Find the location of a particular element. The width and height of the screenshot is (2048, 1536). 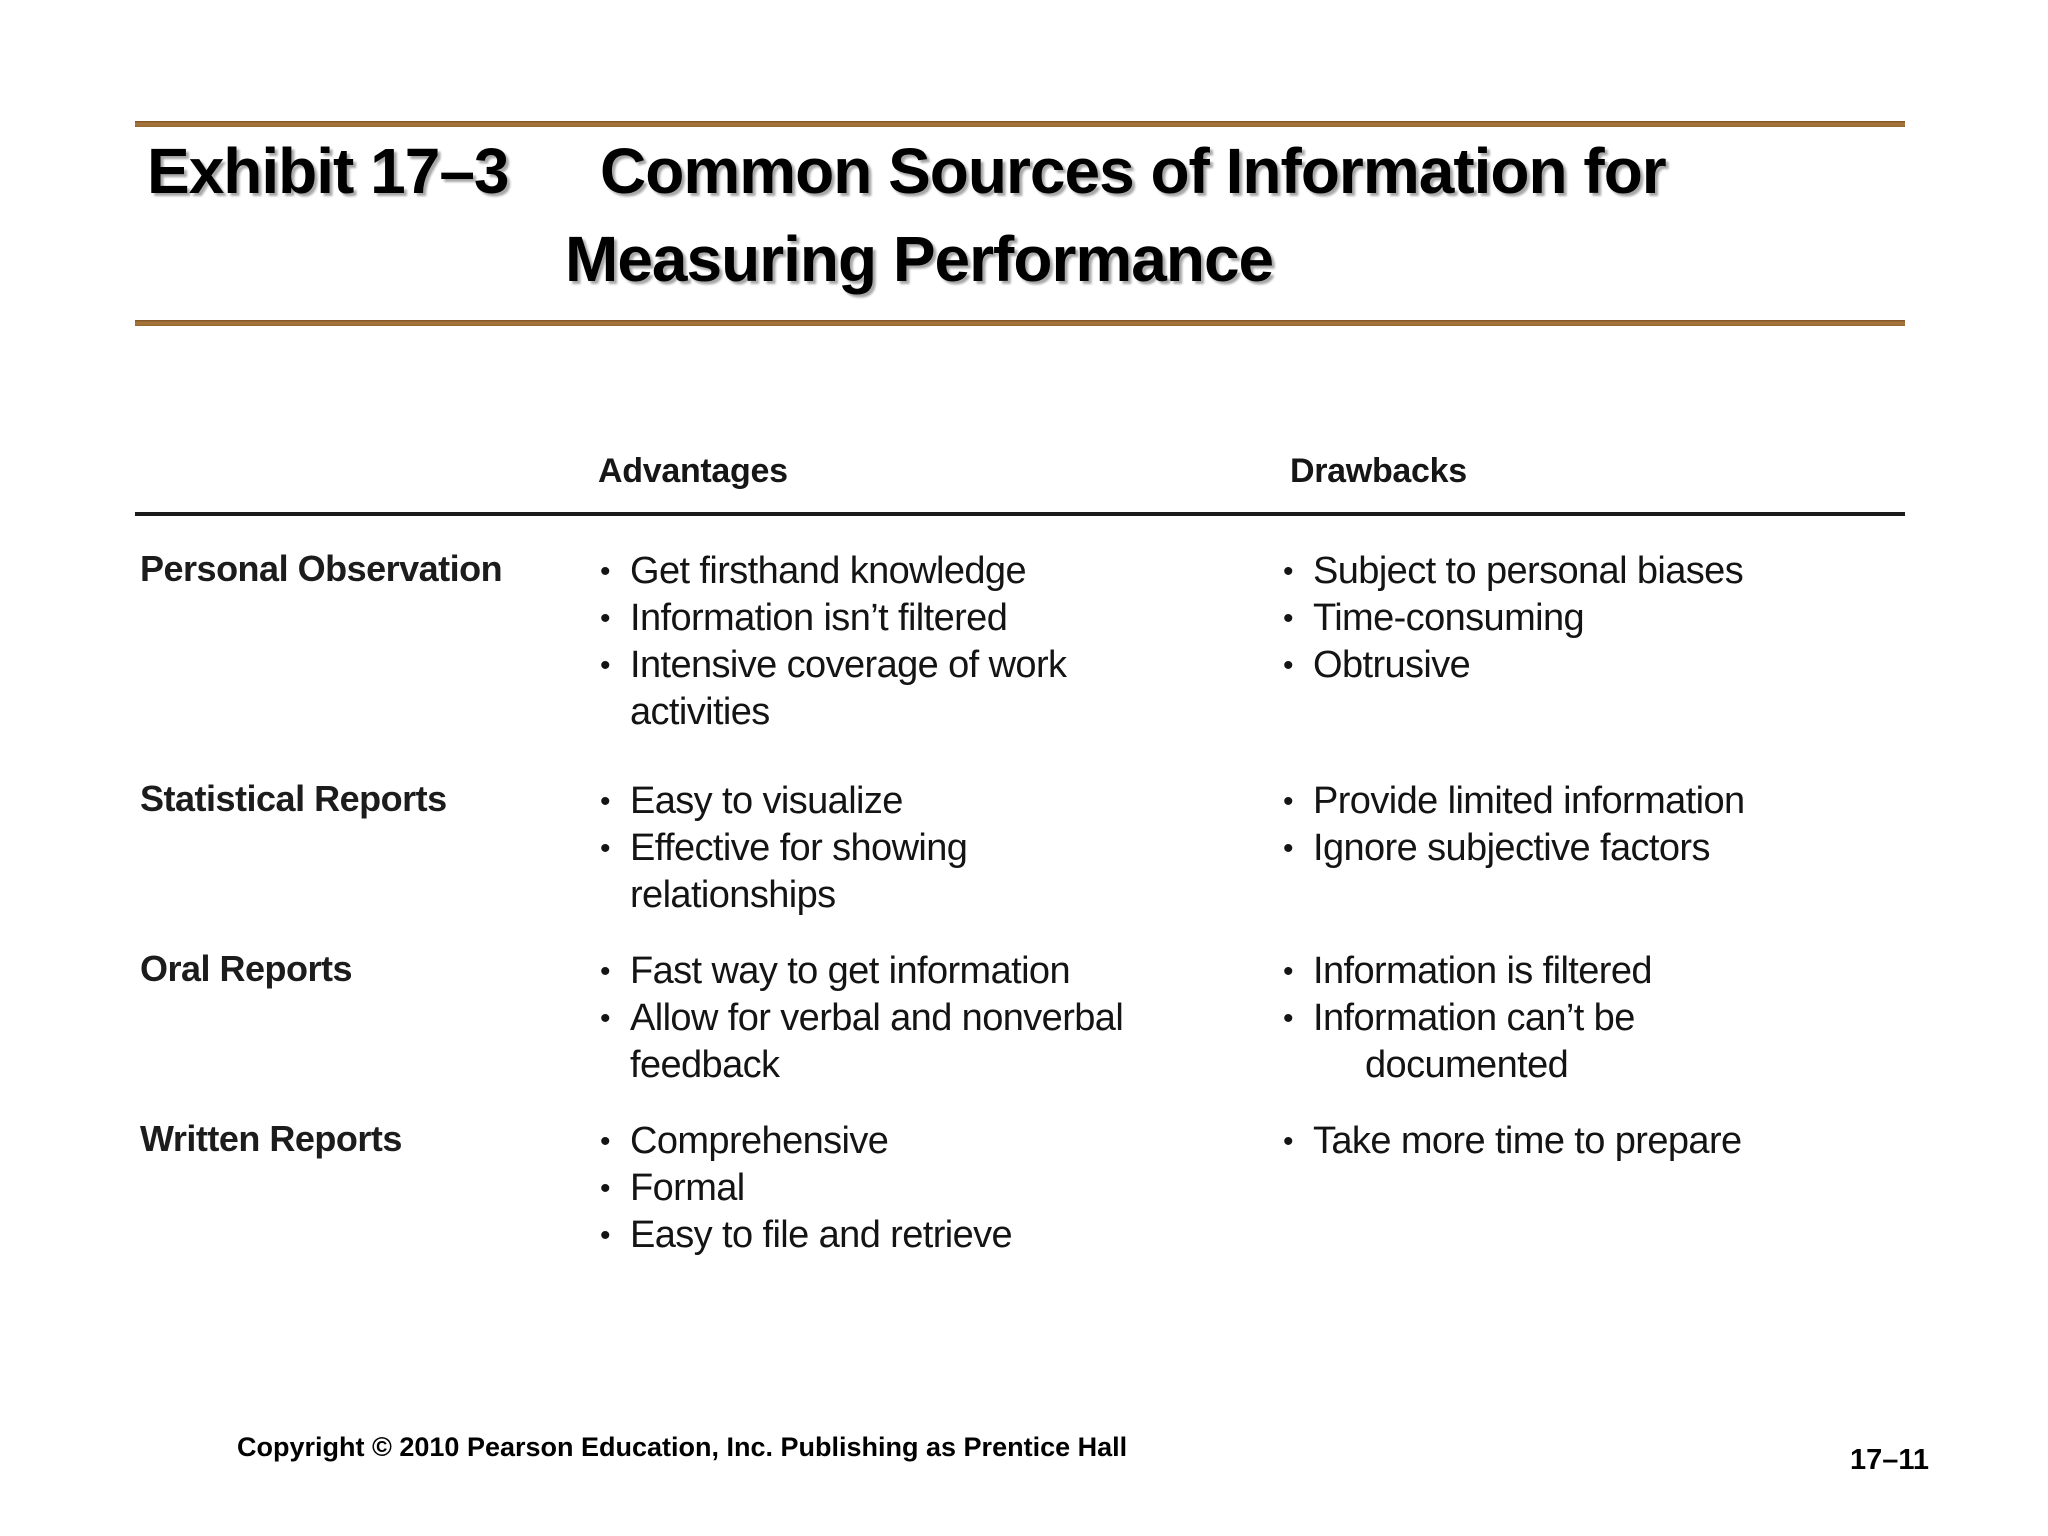

list-item-text: Comprehensive is located at coordinates (759, 1141).